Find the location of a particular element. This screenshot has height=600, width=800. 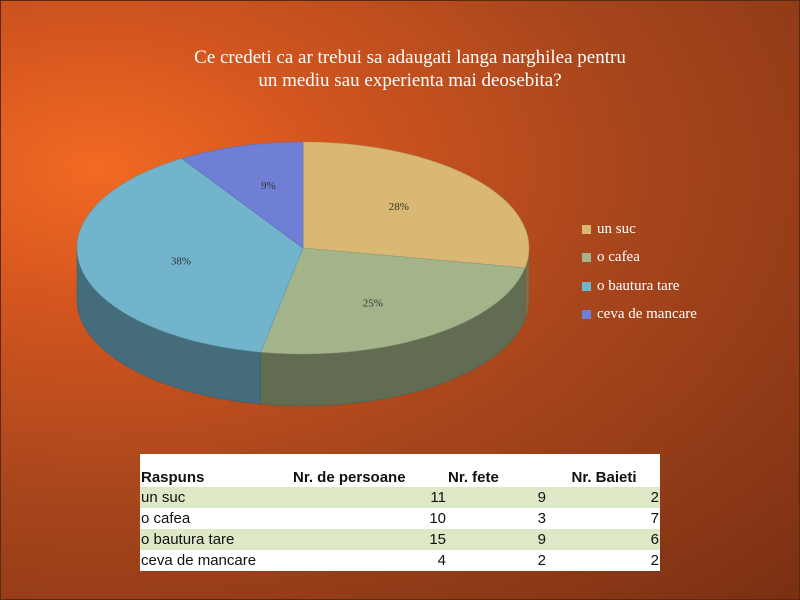

table-cell: o bautura tare is located at coordinates (216, 539).